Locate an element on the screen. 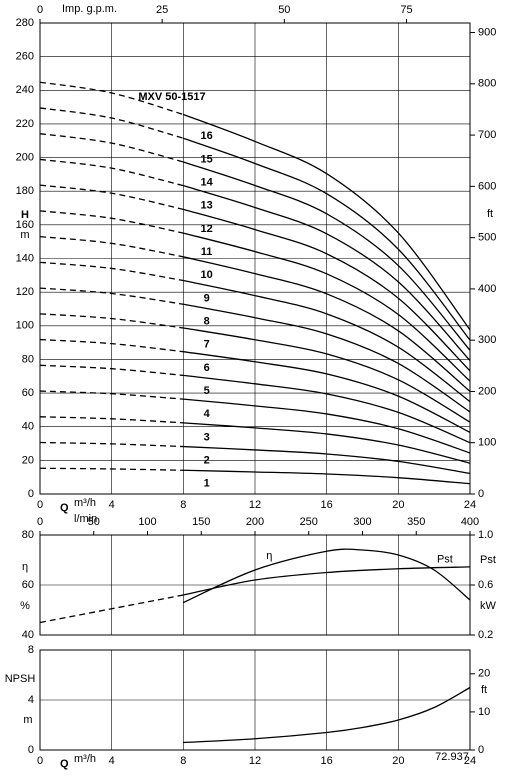 This screenshot has height=783, width=512. curve-label: 1 is located at coordinates (207, 484).